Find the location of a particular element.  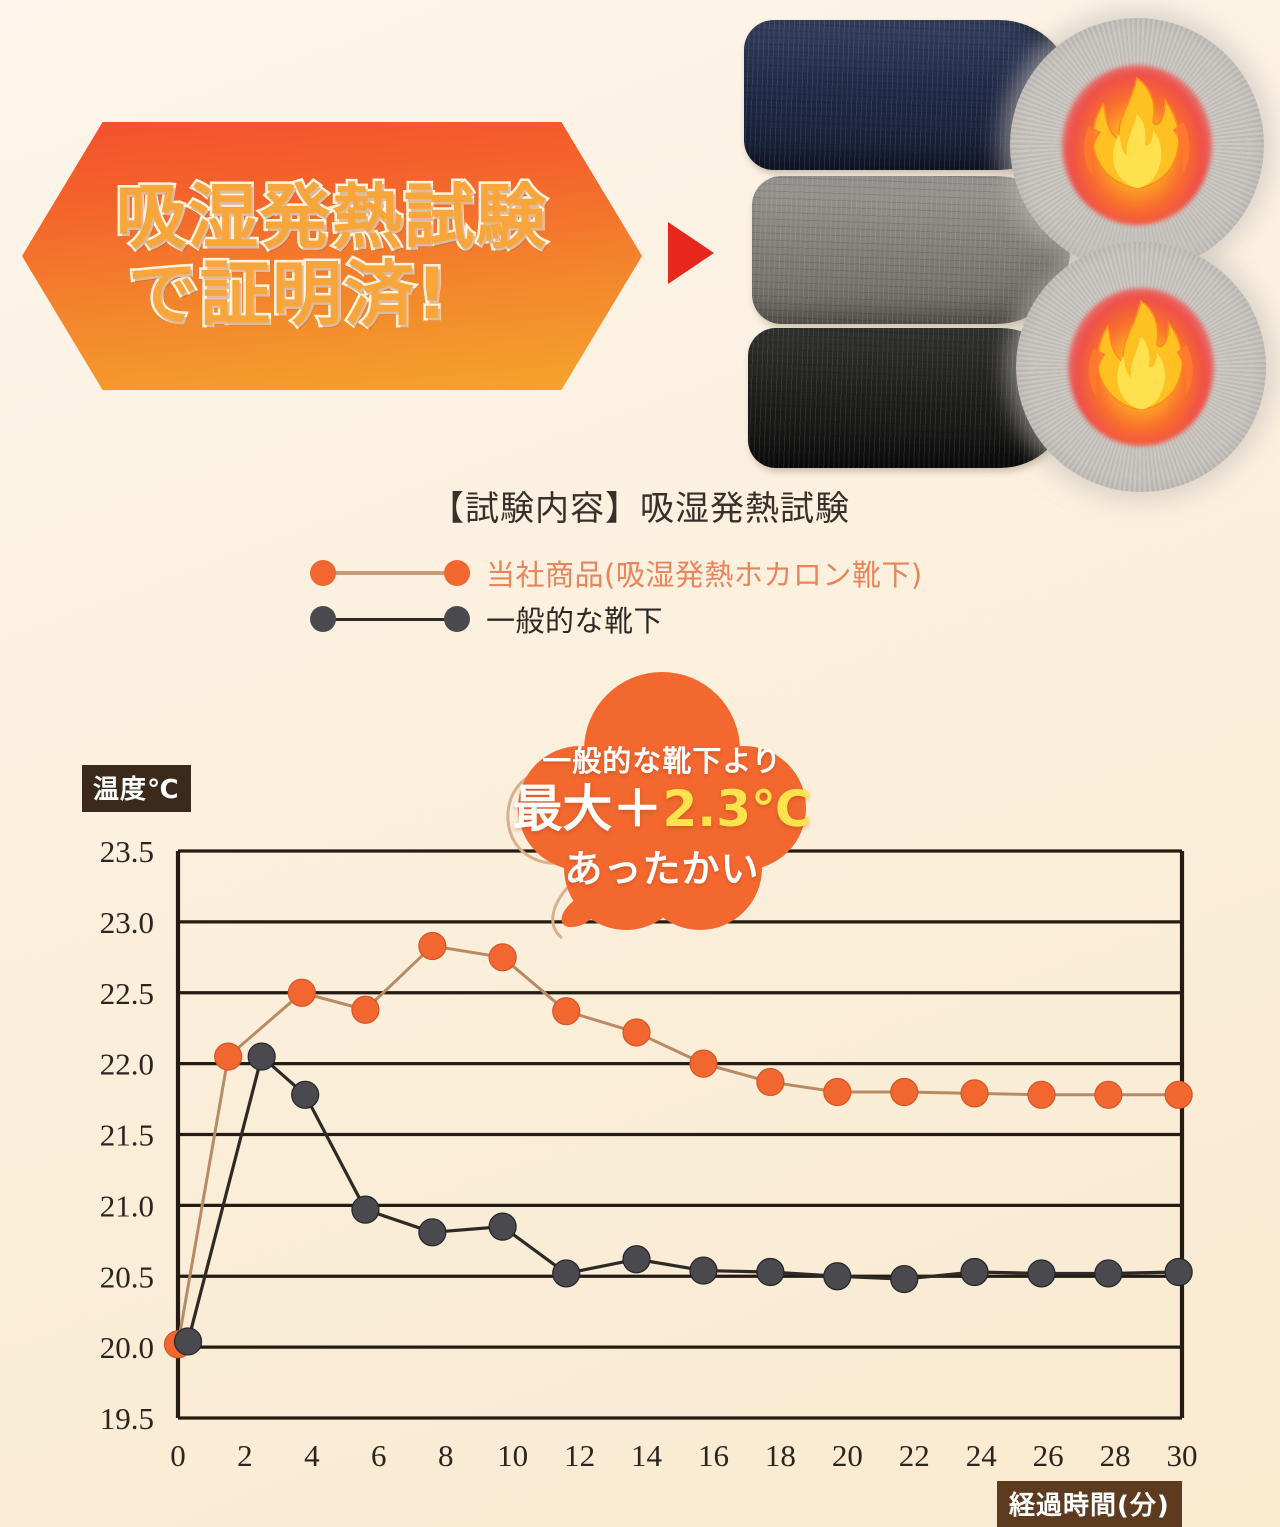

x-tick-labels: 0 2 4 6 8 10 12 14 16 18 20 22 24 26 28 30 is located at coordinates (683, 1455).